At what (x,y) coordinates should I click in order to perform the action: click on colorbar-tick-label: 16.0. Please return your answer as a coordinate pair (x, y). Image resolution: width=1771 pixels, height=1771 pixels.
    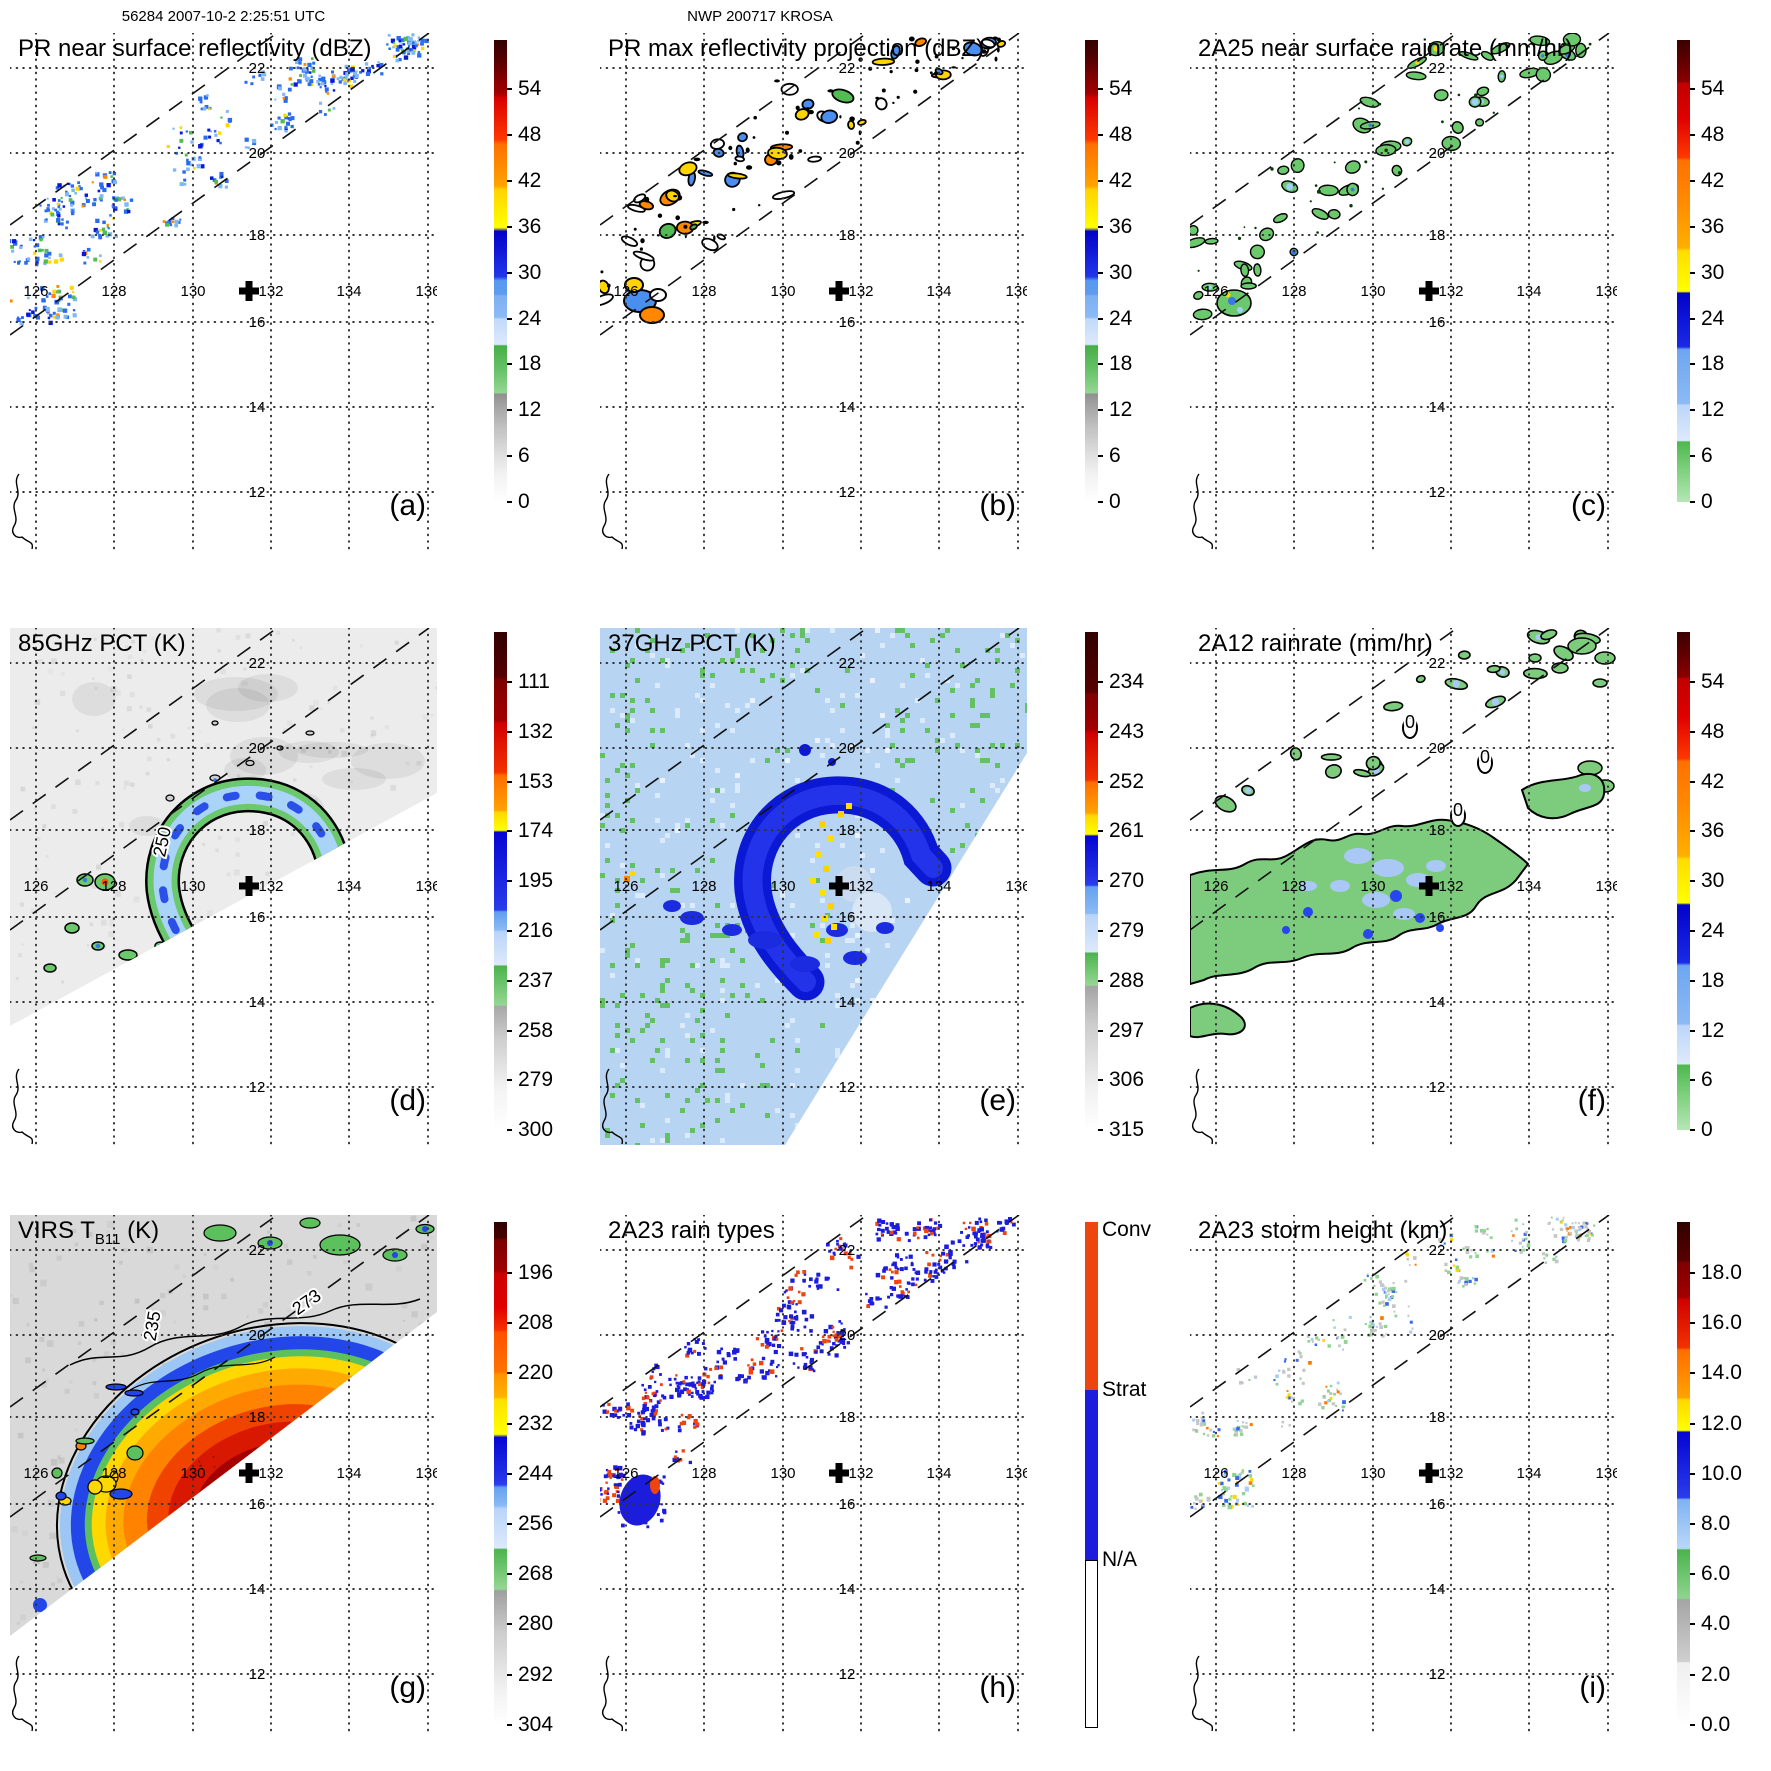
    Looking at the image, I should click on (1721, 1323).